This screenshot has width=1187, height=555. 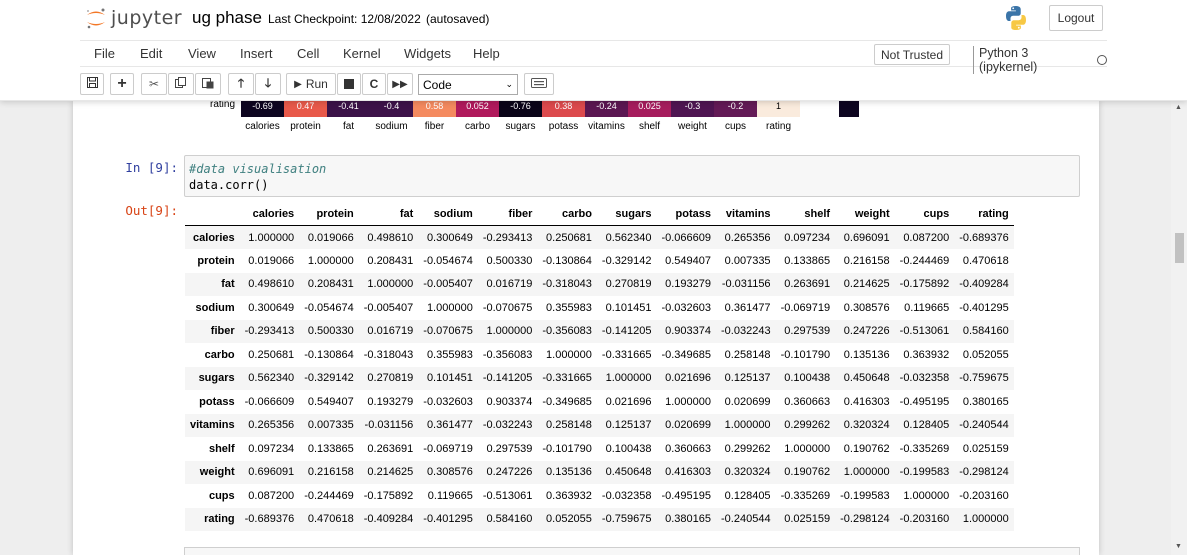 What do you see at coordinates (985, 401) in the screenshot?
I see `table-cell: 0.380165` at bounding box center [985, 401].